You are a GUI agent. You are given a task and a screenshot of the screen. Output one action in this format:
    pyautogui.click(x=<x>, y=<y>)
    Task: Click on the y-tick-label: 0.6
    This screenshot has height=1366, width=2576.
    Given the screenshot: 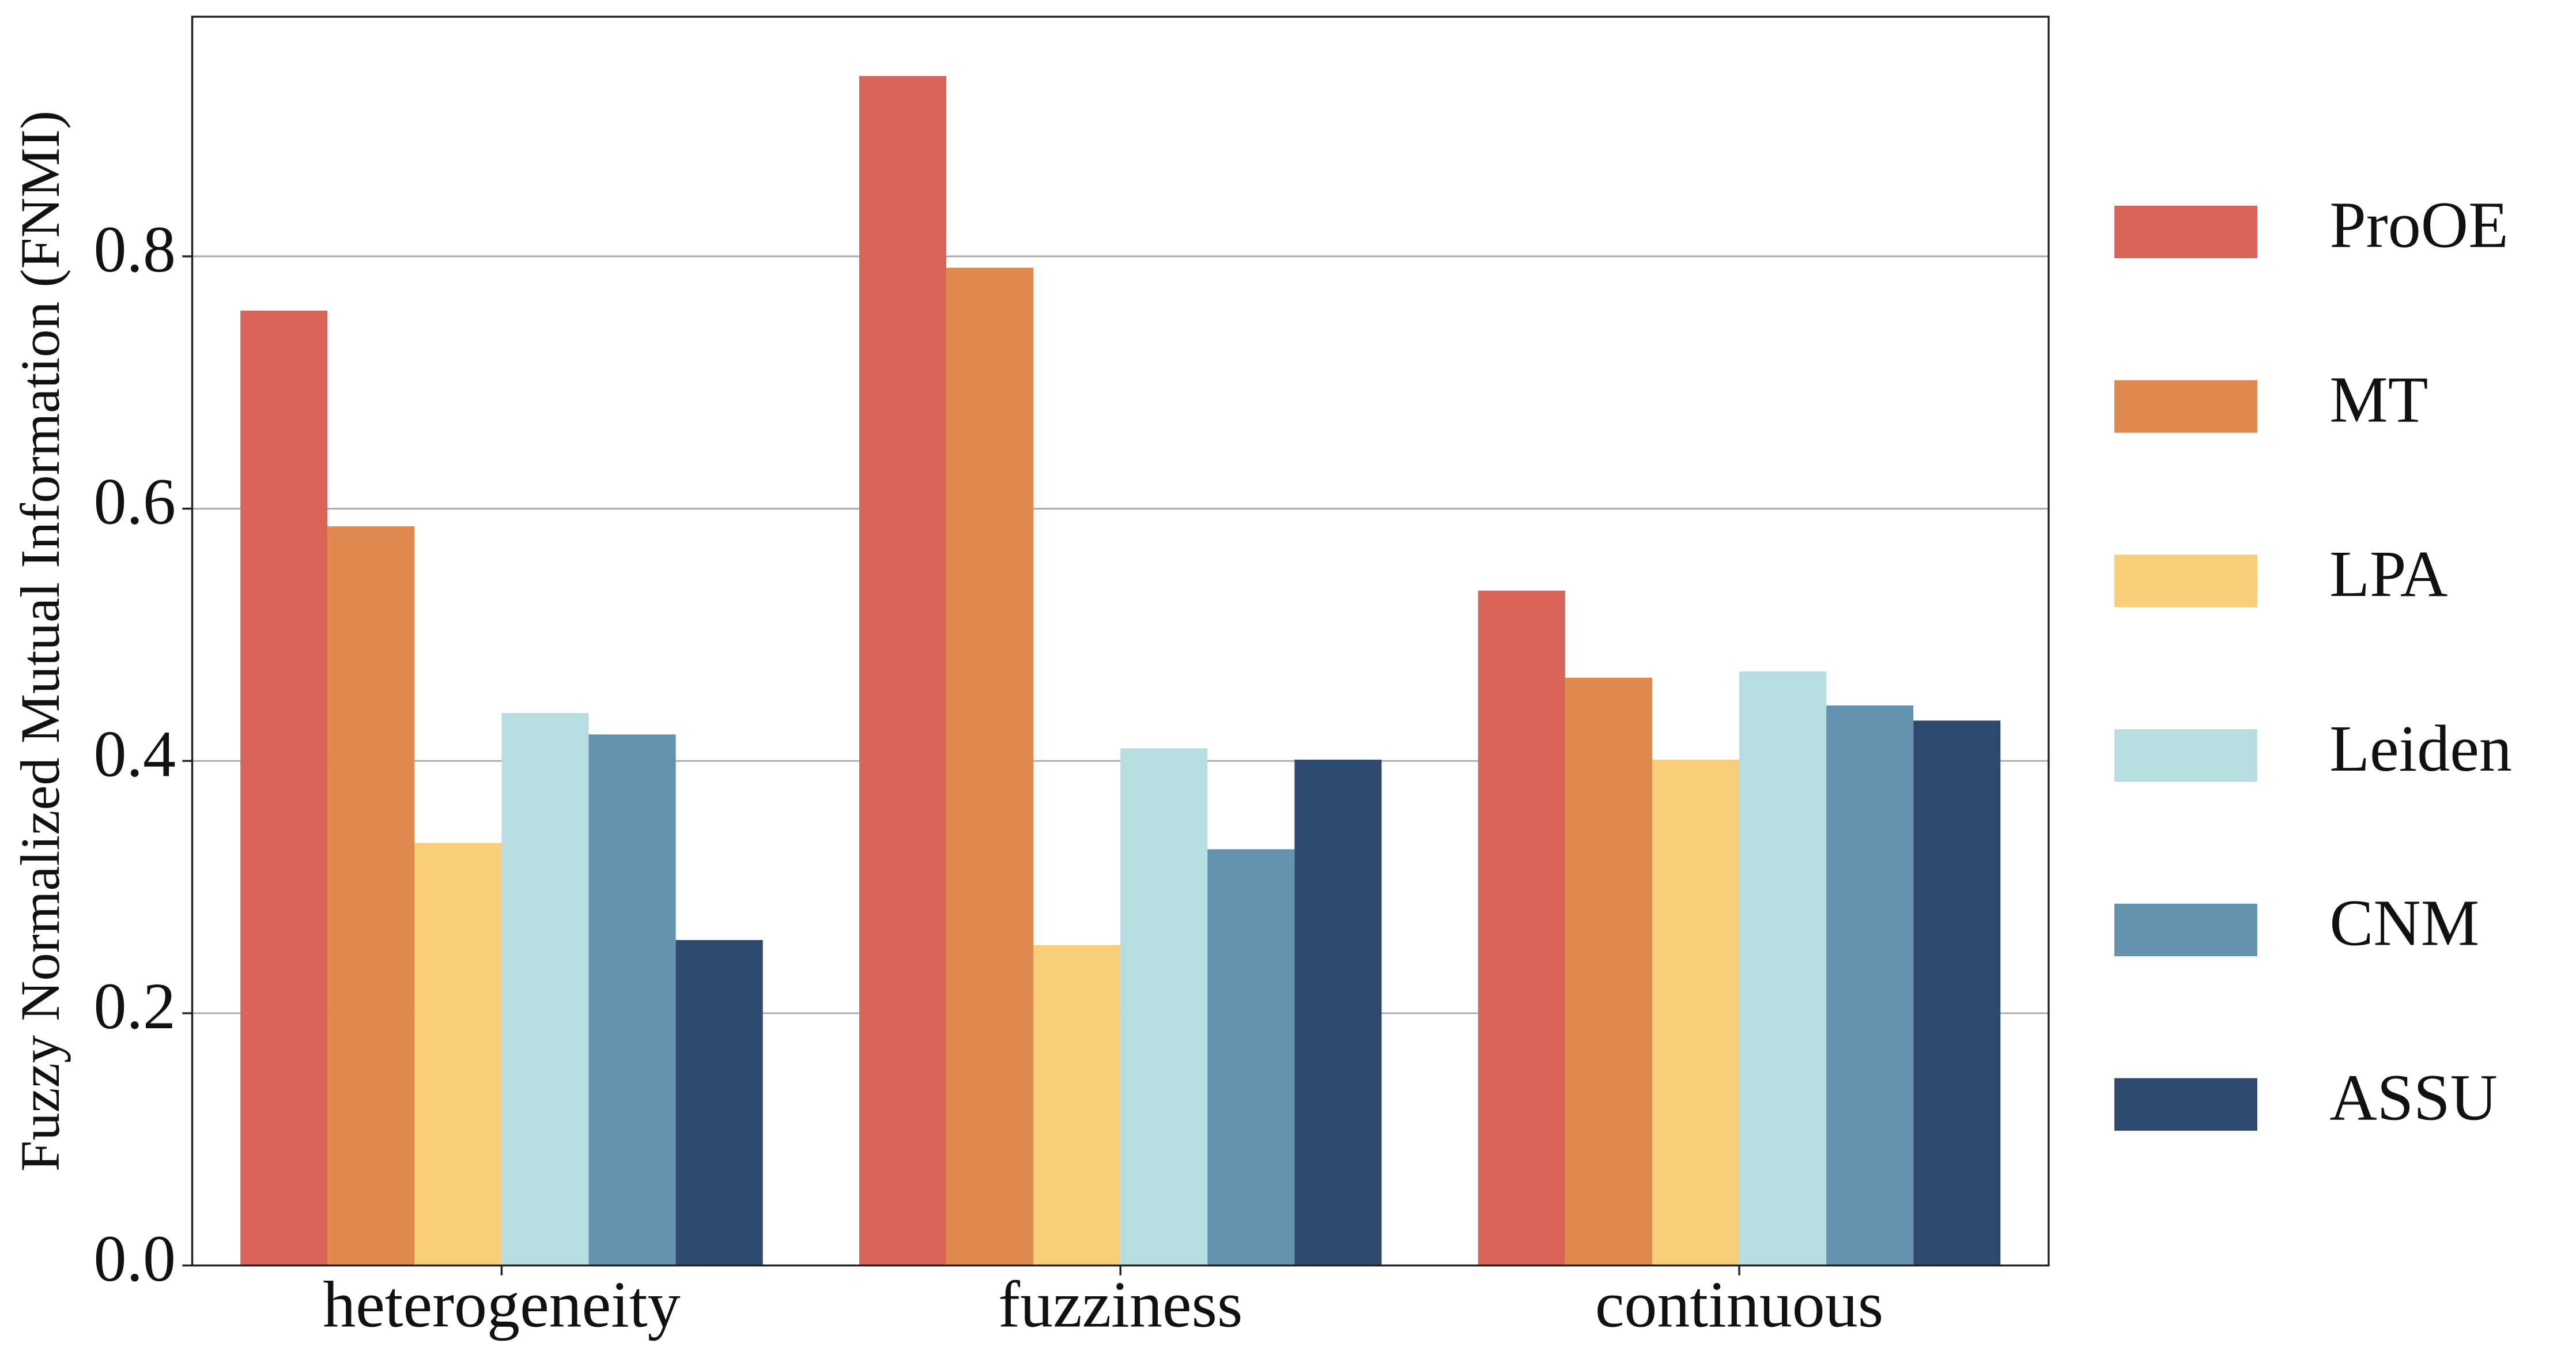 What is the action you would take?
    pyautogui.click(x=135, y=501)
    